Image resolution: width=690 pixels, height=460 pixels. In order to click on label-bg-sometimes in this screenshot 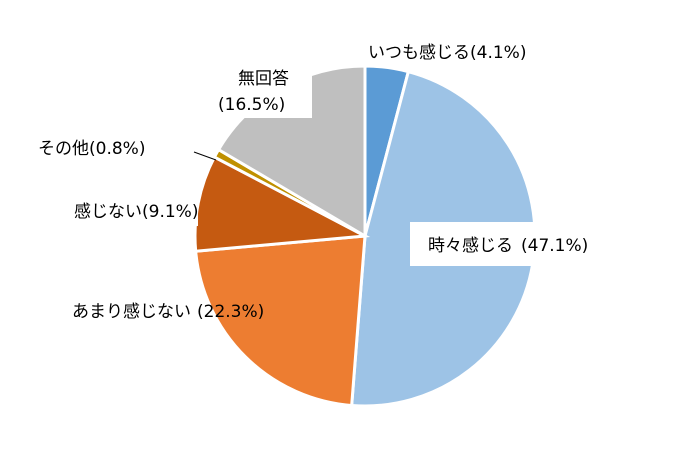, I will do `click(510, 244)`.